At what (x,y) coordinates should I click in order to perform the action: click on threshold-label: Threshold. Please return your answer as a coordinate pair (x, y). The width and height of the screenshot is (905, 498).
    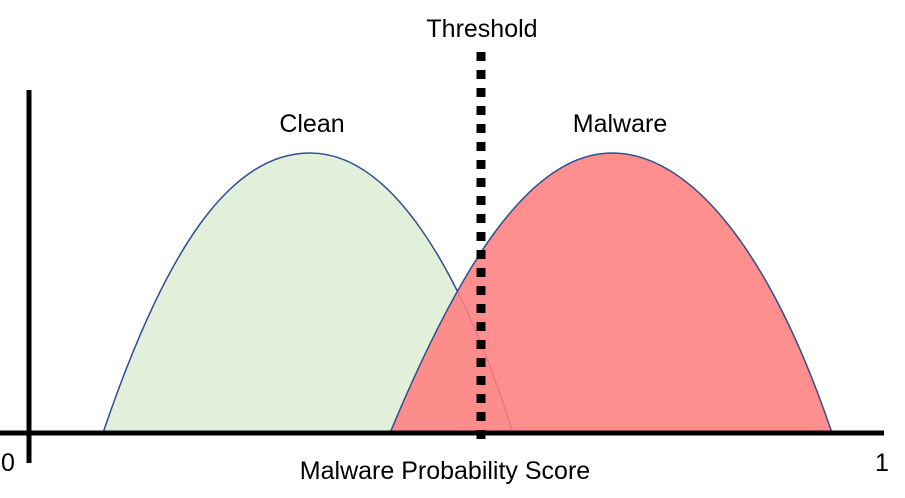
    Looking at the image, I should click on (481, 29).